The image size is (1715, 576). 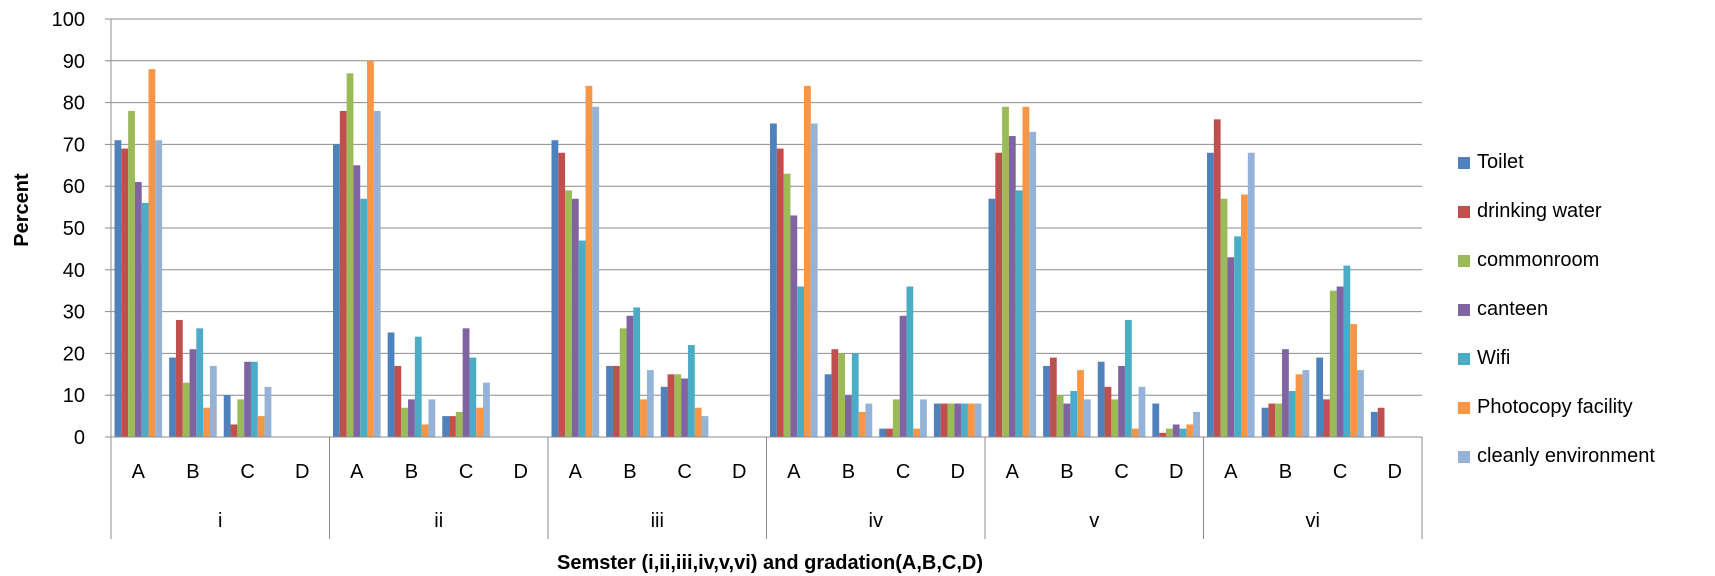 I want to click on bar-commonroom-ii-C, so click(x=459, y=424).